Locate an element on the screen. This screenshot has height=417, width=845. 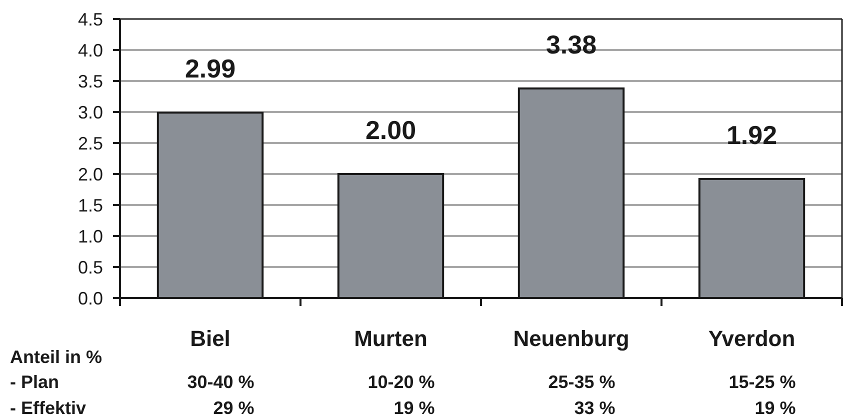
y-tick-label: 2.0 is located at coordinates (90, 174).